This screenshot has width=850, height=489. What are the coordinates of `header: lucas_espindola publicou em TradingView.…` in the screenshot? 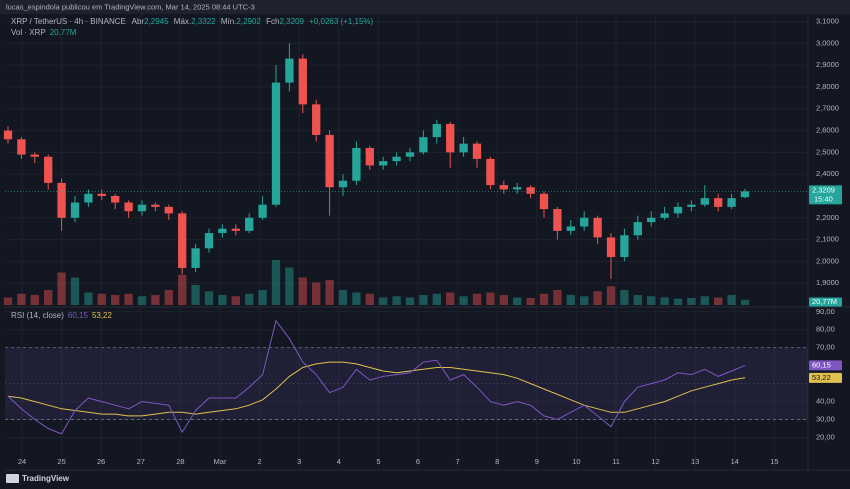 It's located at (130, 6).